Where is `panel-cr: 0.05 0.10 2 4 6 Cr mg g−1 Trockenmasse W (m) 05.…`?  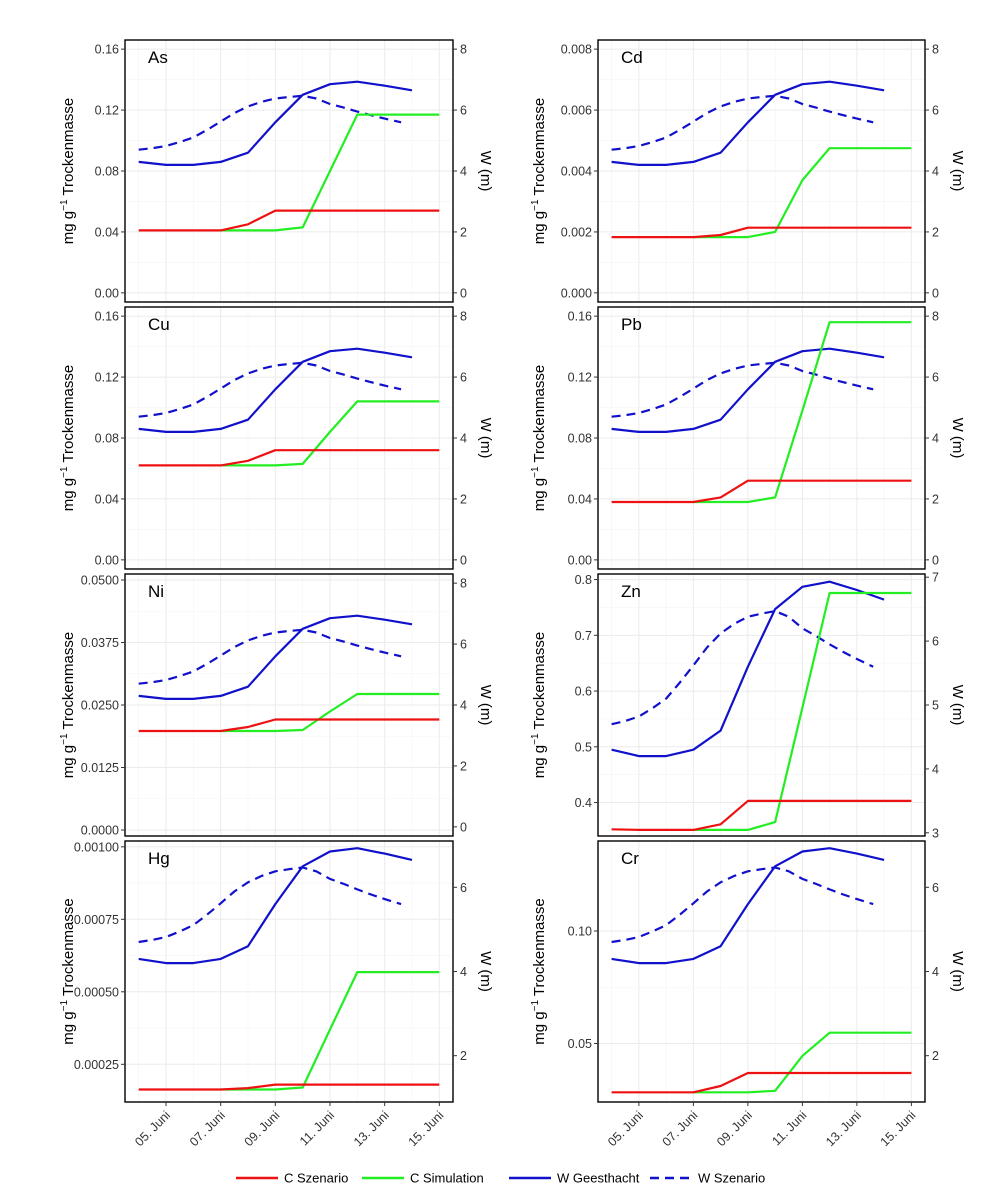
panel-cr: 0.05 0.10 2 4 6 Cr mg g−1 Trockenmasse W (m) 05.… is located at coordinates (748, 994).